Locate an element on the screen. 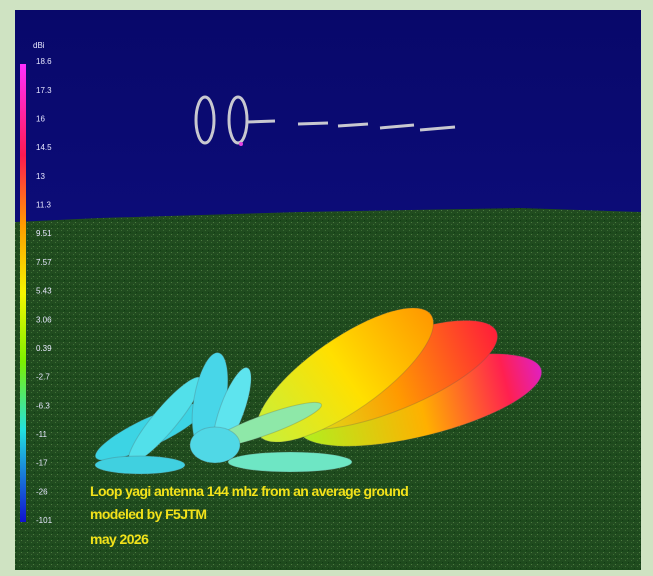  color-bar-label: -11 is located at coordinates (42, 434).